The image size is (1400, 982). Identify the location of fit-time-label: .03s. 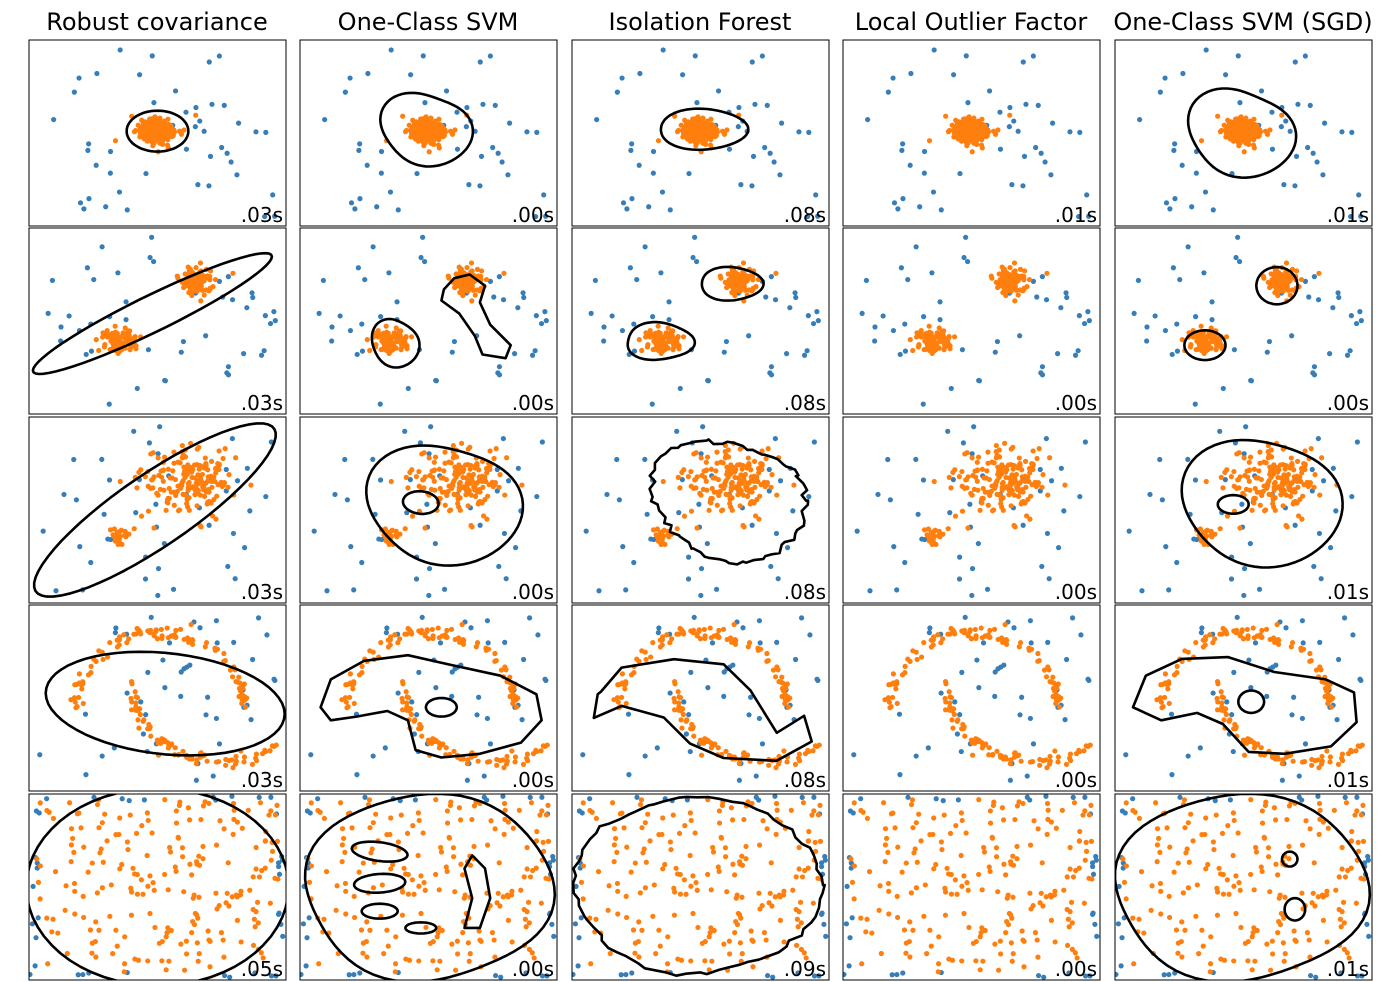
(262, 403).